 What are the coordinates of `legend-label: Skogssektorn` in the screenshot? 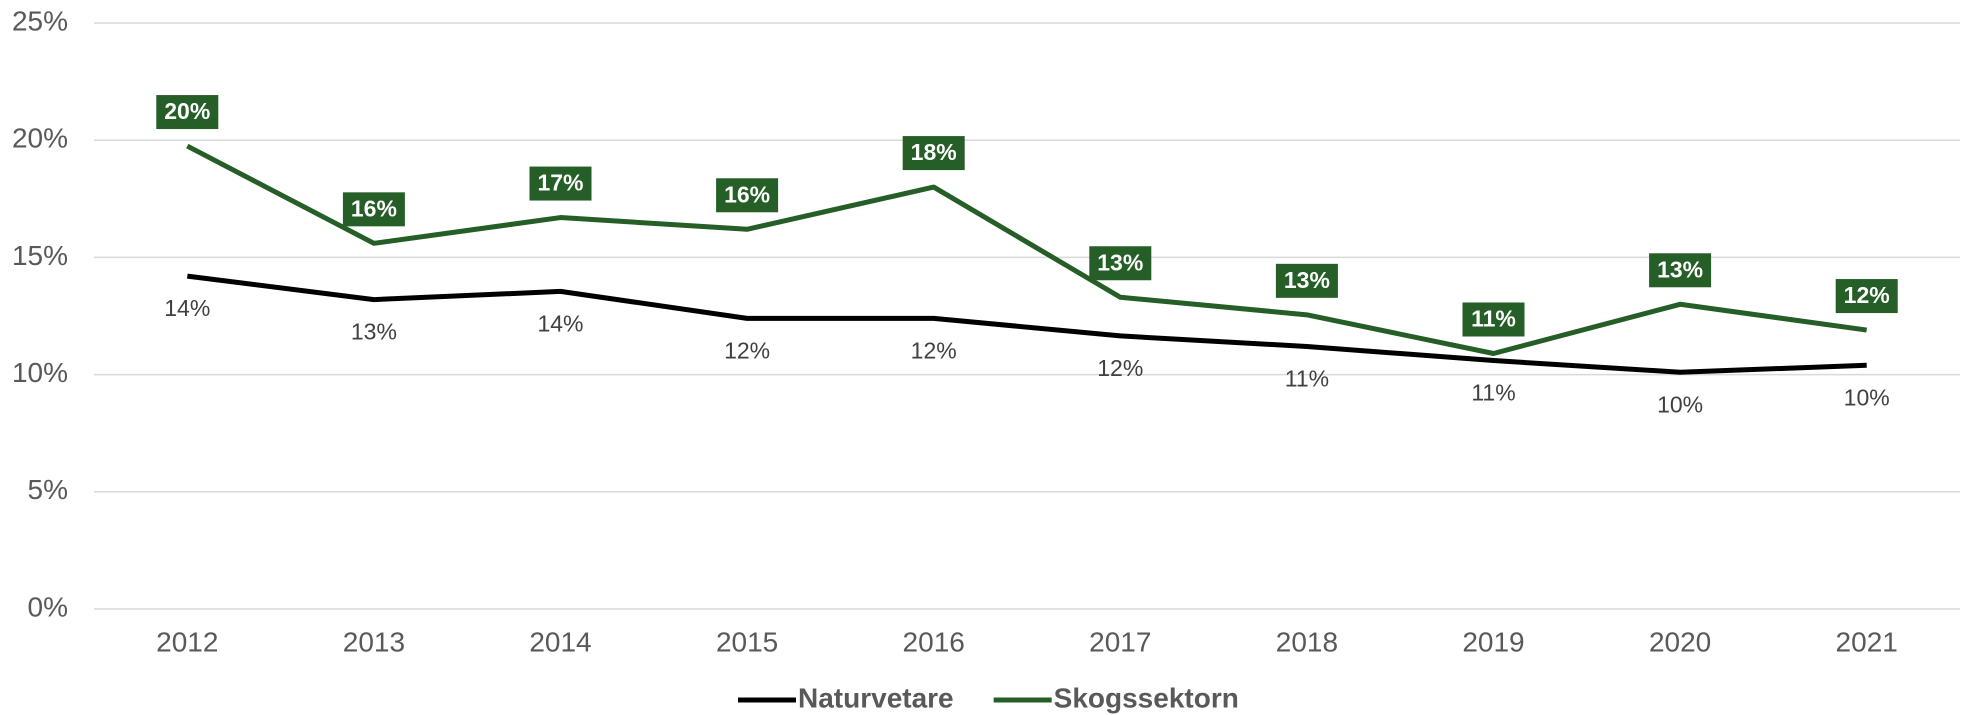 It's located at (1146, 697).